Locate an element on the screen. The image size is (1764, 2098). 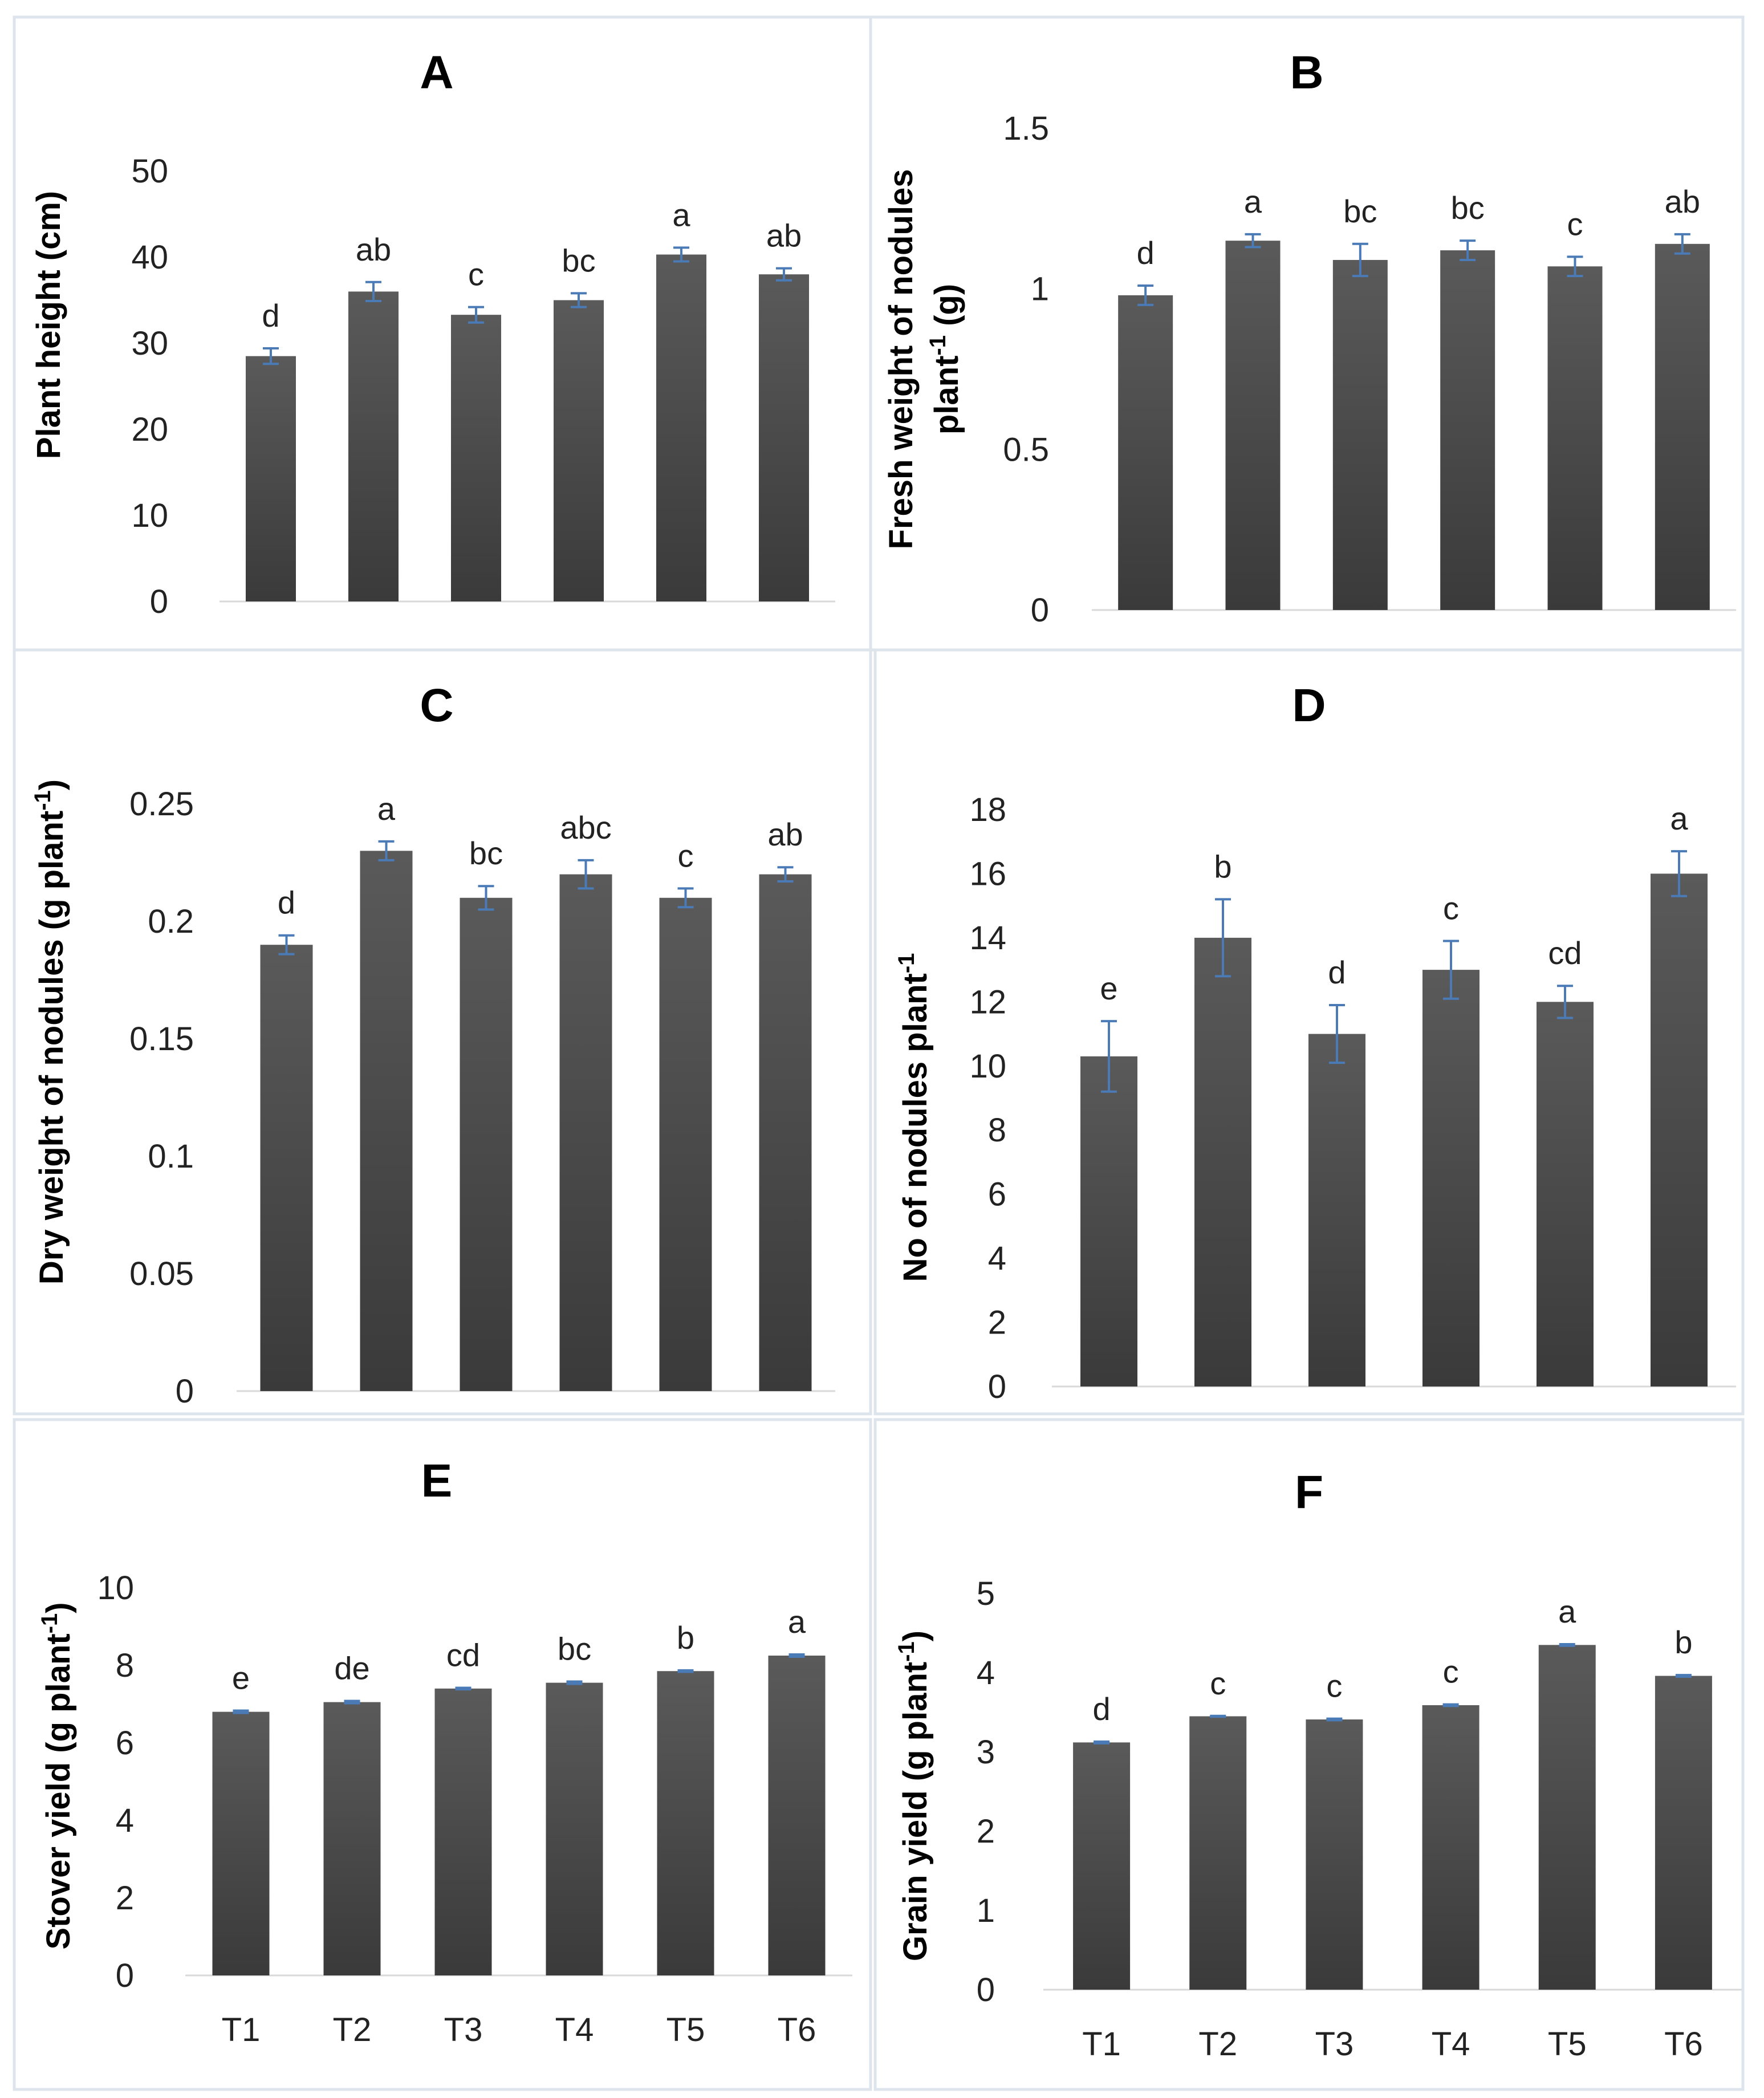
y-tick-label: 30 is located at coordinates (149, 343).